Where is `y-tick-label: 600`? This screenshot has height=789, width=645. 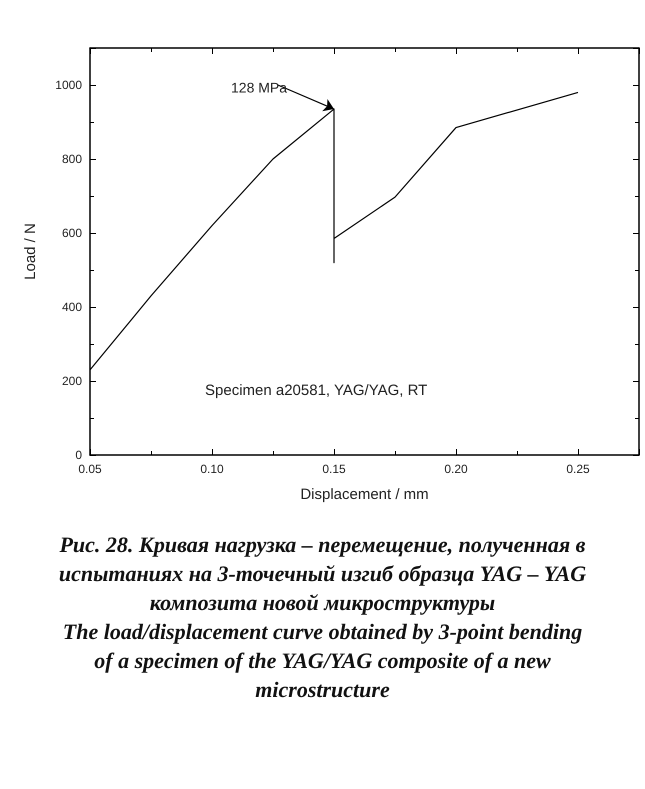 y-tick-label: 600 is located at coordinates (72, 233).